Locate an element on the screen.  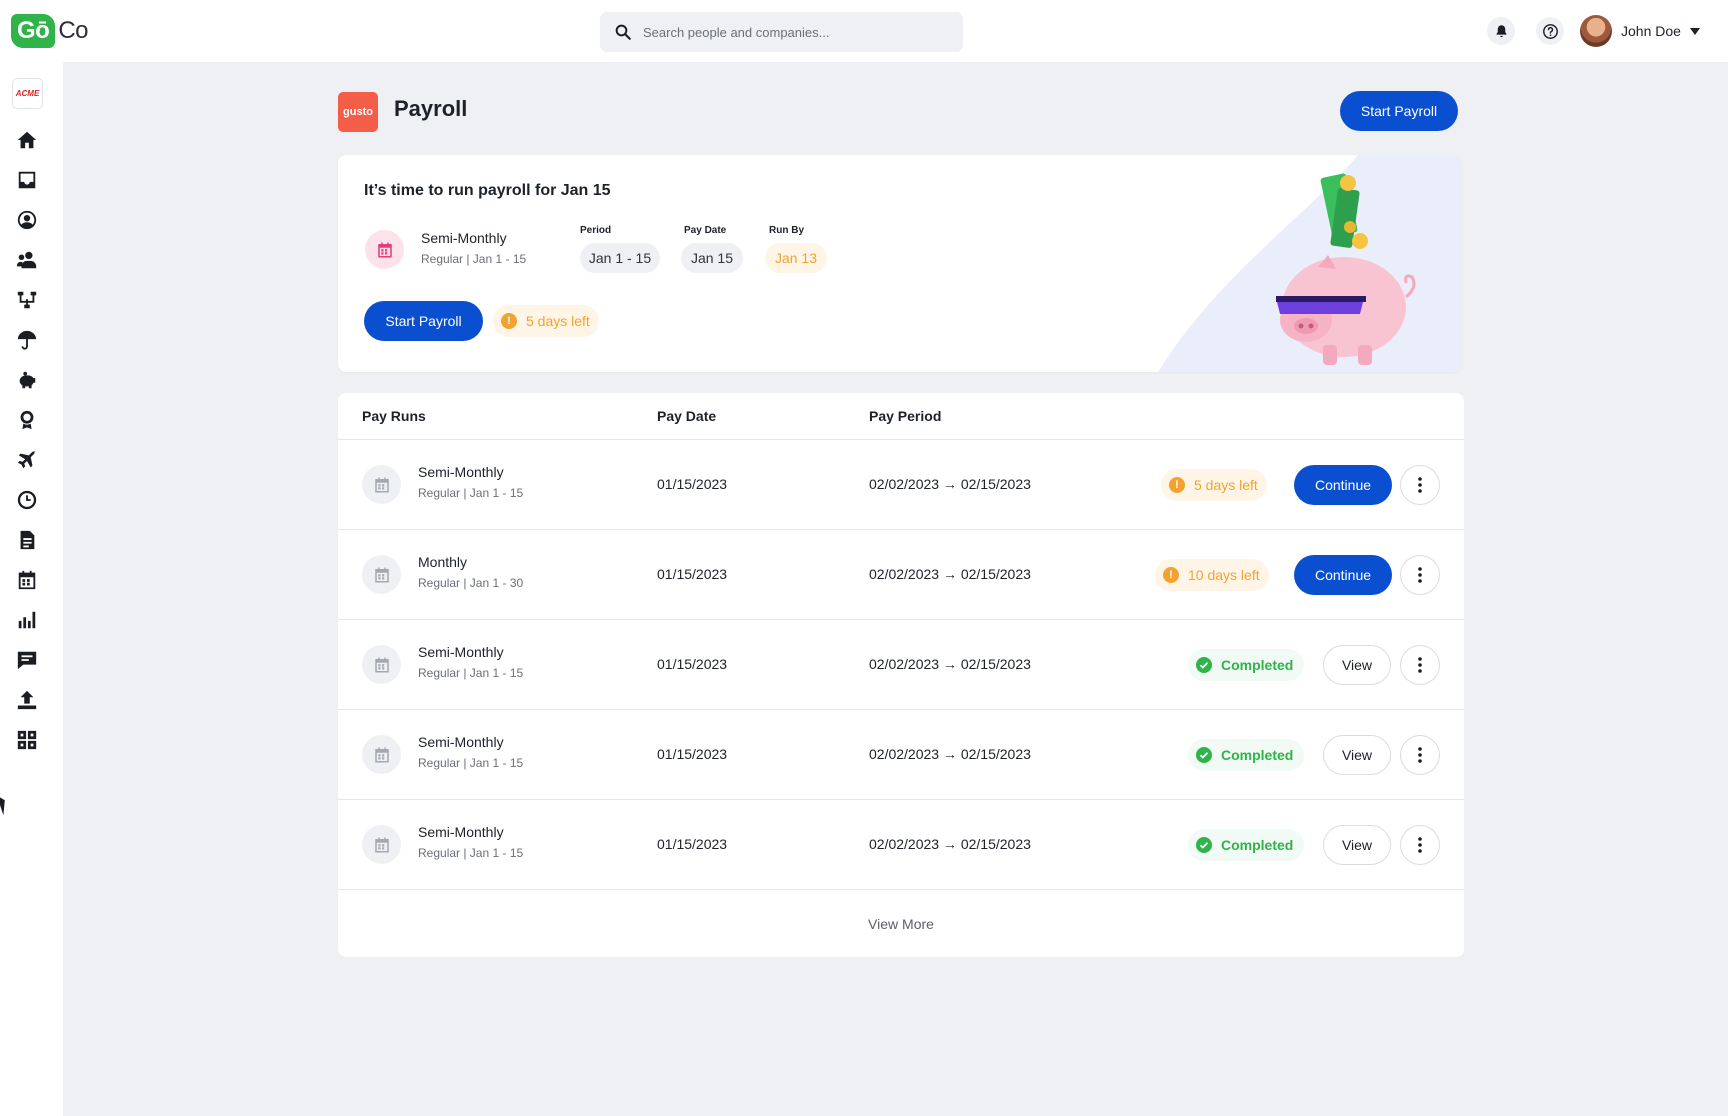
run-info: Monthly Regular | Jan 1 - 30 is located at coordinates (470, 572).